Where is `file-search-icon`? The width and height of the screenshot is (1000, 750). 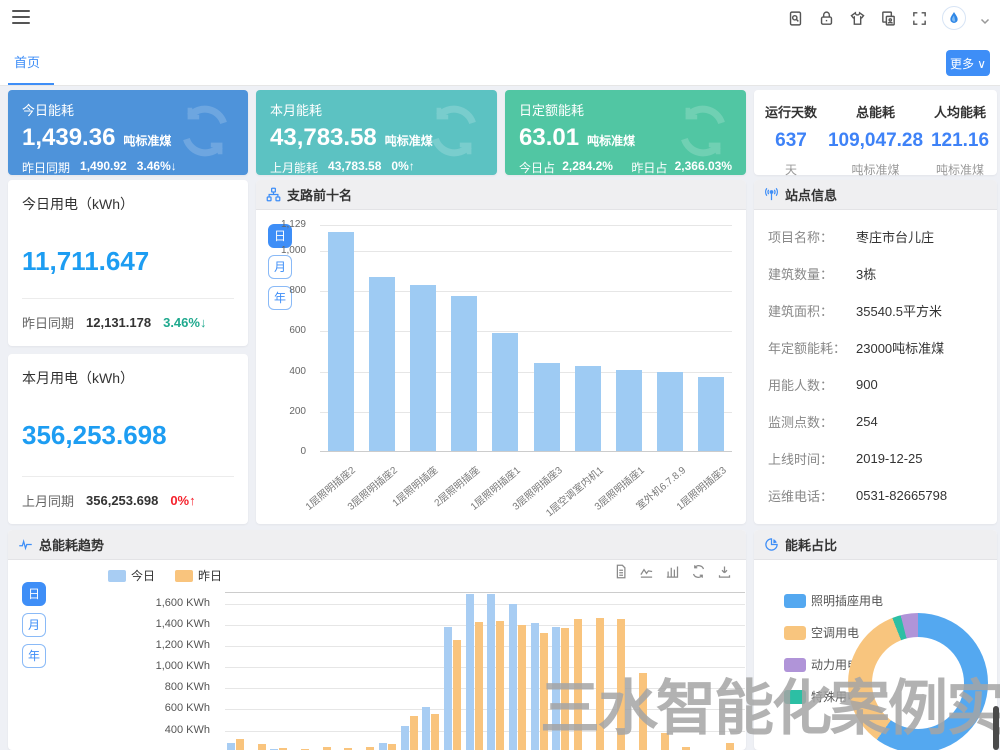
file-search-icon is located at coordinates (795, 18).